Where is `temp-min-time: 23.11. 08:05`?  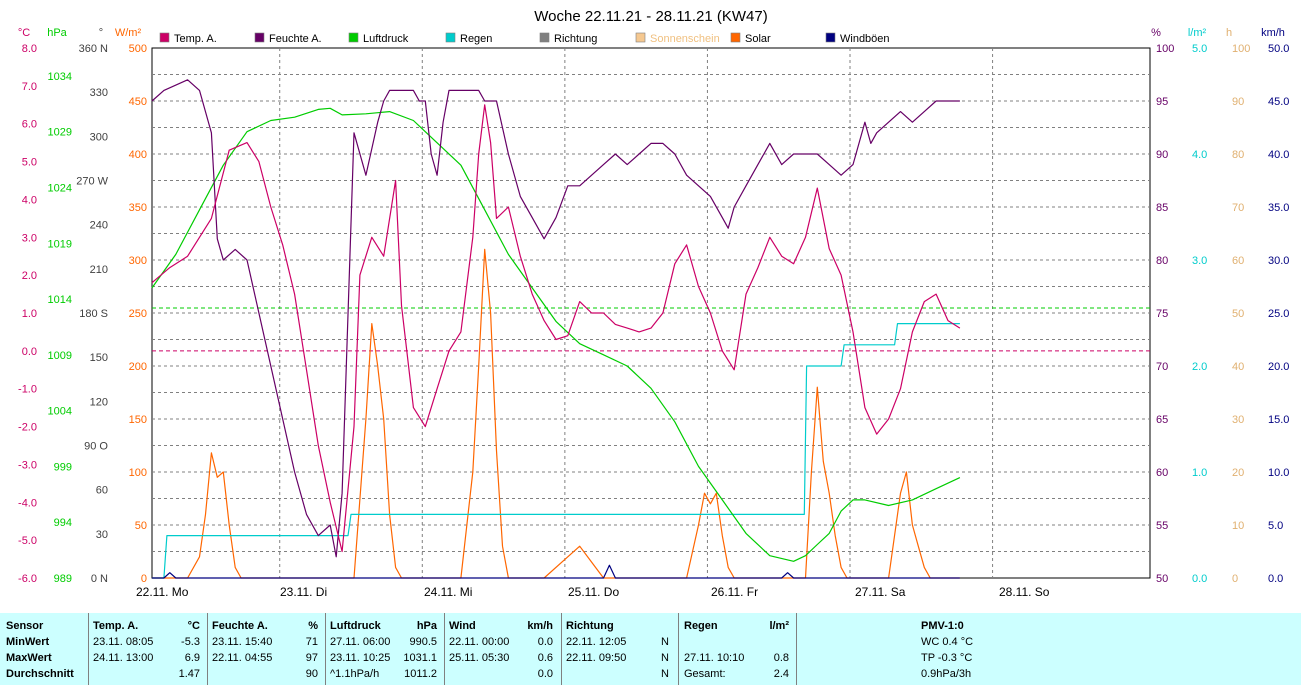
temp-min-time: 23.11. 08:05 is located at coordinates (123, 642).